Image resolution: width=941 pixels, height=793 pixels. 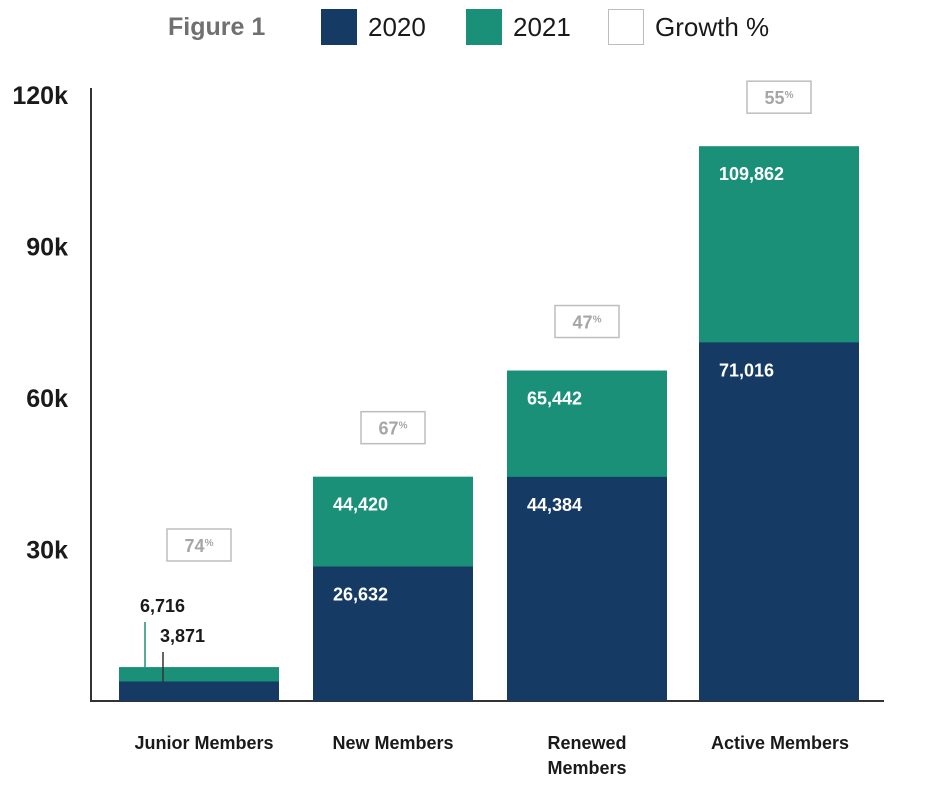 What do you see at coordinates (542, 27) in the screenshot?
I see `legend-label-2021: 2021` at bounding box center [542, 27].